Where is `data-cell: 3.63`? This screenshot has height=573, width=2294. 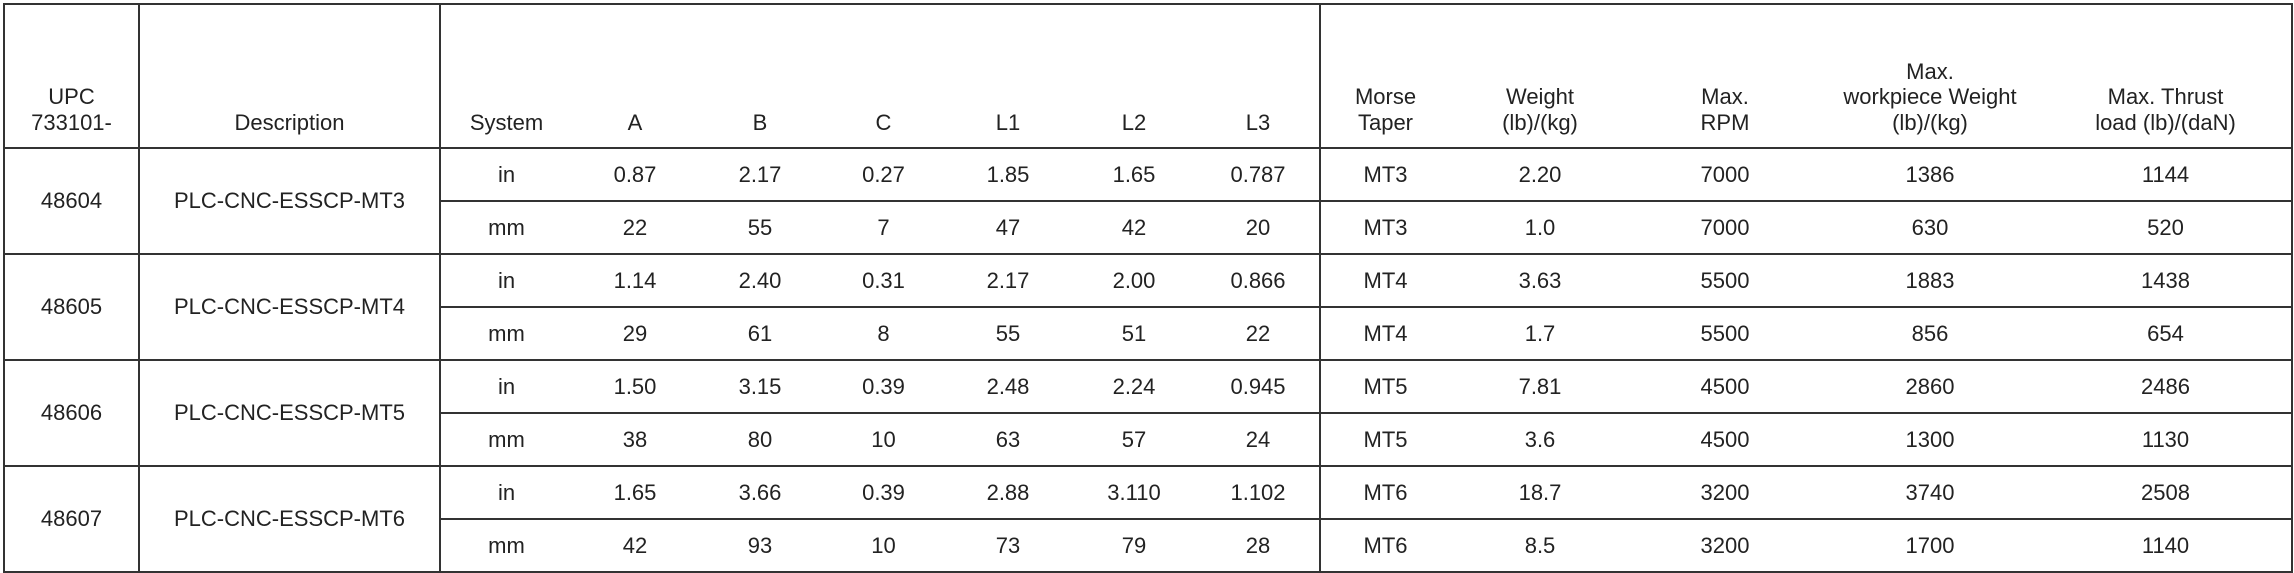 data-cell: 3.63 is located at coordinates (1540, 280).